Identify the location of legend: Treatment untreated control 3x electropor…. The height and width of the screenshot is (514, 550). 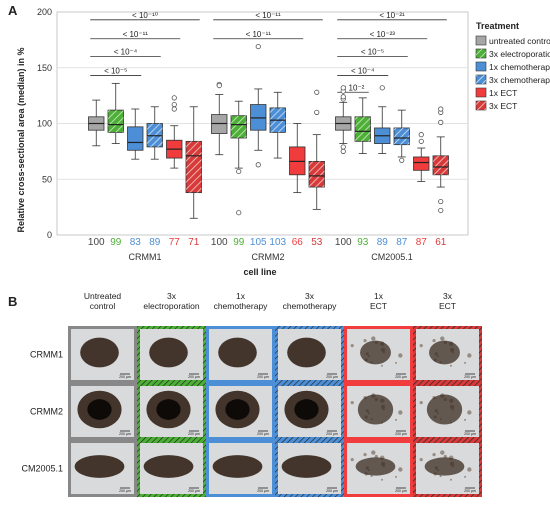
(512, 66).